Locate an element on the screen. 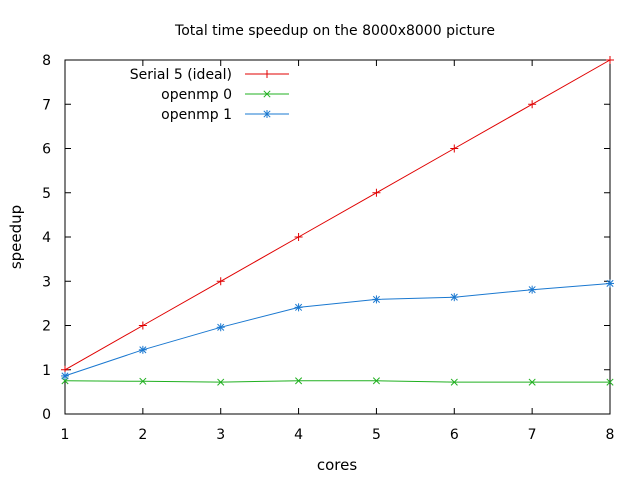 The width and height of the screenshot is (640, 480). x-tick-label: 5 is located at coordinates (376, 435).